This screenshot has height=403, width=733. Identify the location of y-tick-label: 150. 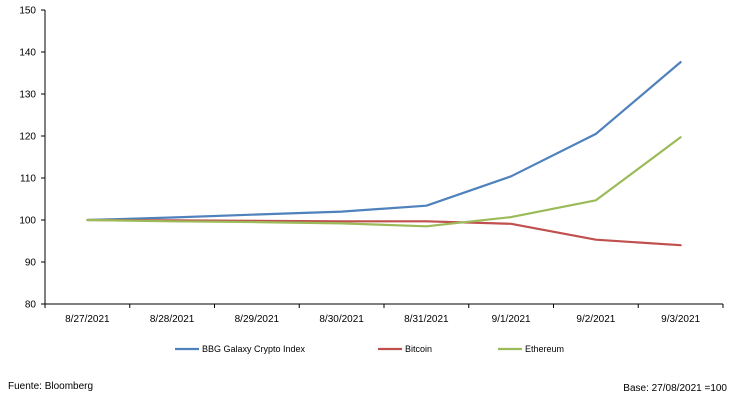
(27, 11).